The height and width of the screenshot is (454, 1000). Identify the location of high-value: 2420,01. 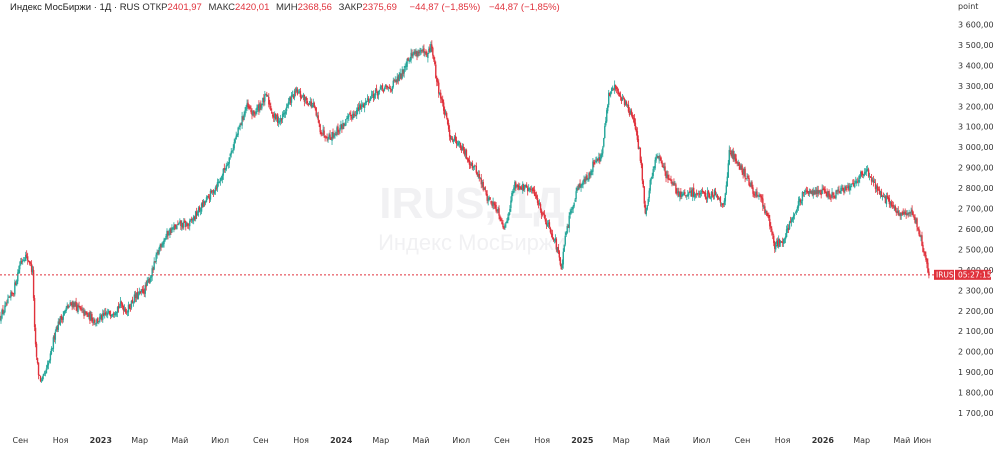
(252, 7).